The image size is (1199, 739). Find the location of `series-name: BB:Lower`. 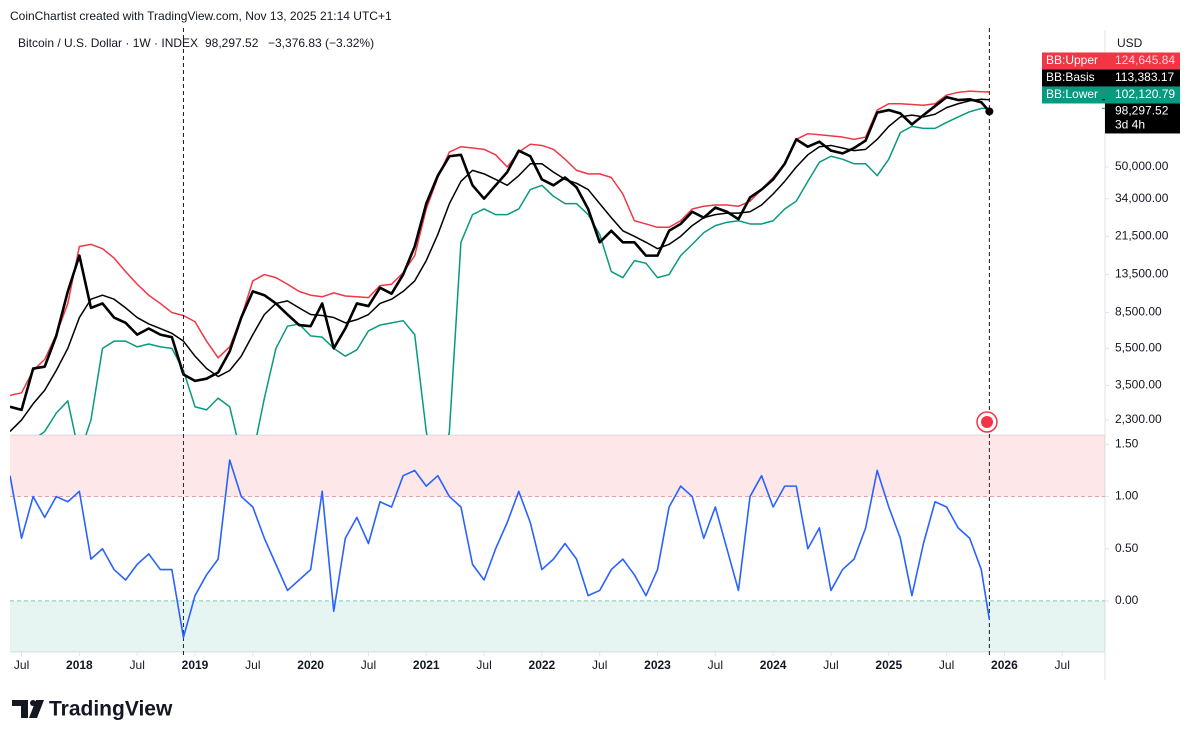

series-name: BB:Lower is located at coordinates (1072, 94).